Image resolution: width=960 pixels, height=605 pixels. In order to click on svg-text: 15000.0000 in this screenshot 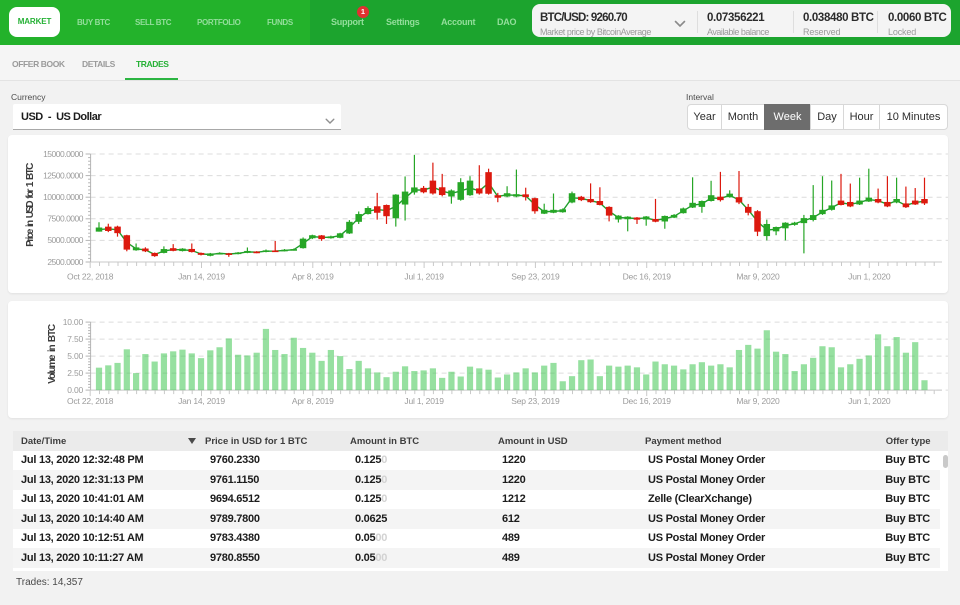, I will do `click(63, 154)`.